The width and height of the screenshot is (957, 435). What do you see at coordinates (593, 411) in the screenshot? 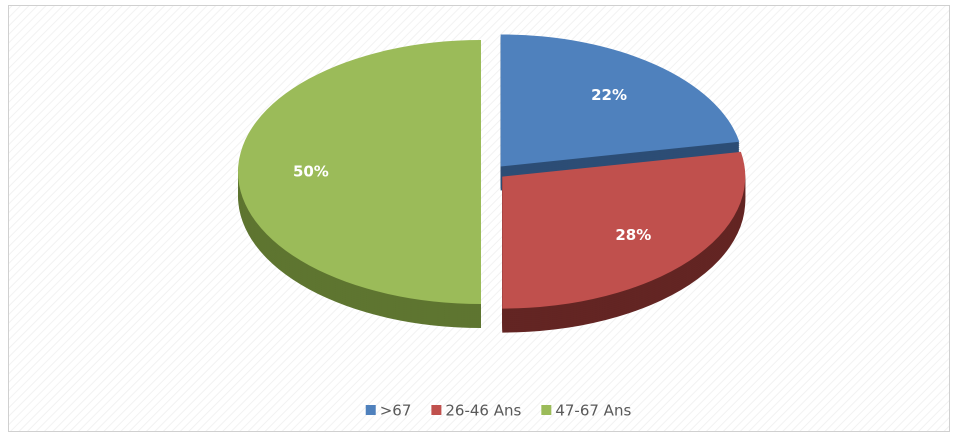
I see `legend-label: 47-67 Ans` at bounding box center [593, 411].